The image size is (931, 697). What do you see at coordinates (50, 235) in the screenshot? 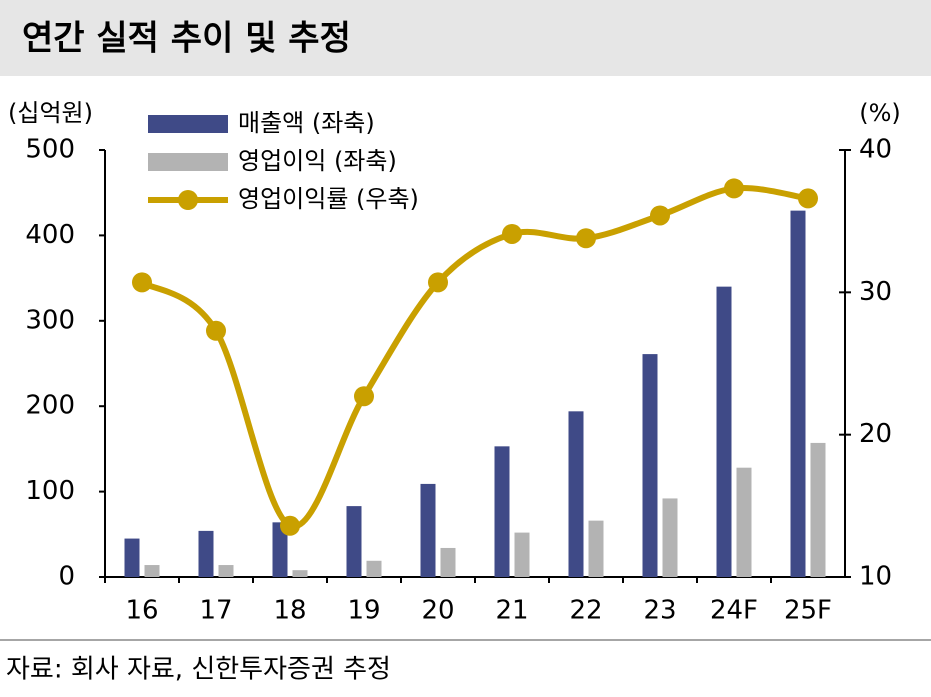
I see `y-tick-label: 400` at bounding box center [50, 235].